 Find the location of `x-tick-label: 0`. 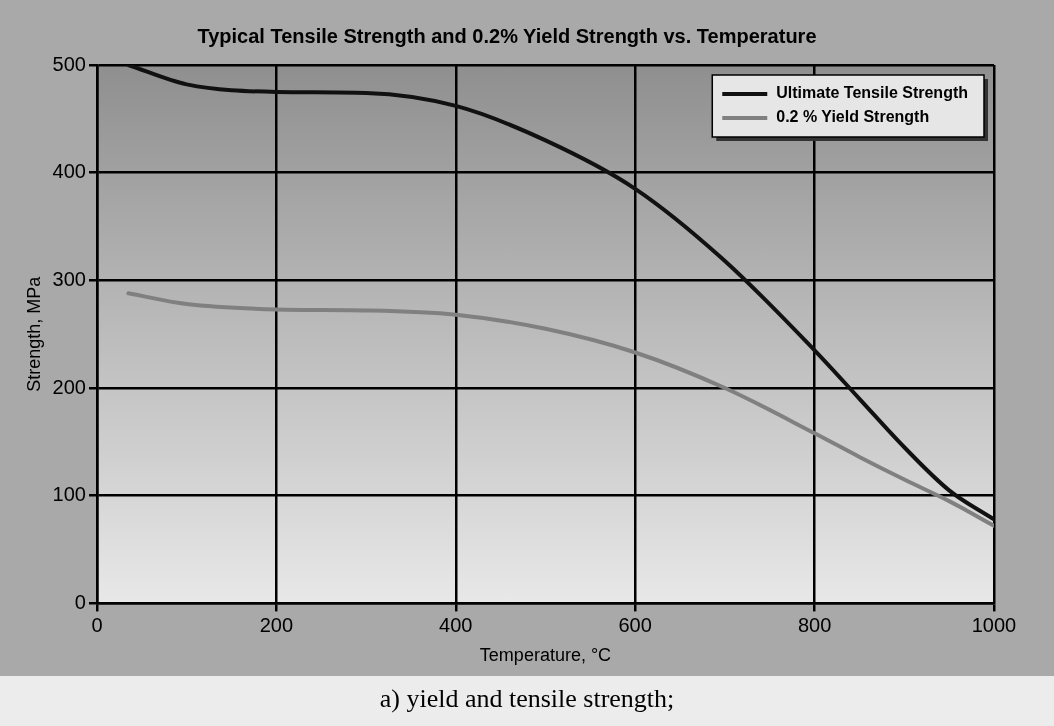

x-tick-label: 0 is located at coordinates (97, 624).